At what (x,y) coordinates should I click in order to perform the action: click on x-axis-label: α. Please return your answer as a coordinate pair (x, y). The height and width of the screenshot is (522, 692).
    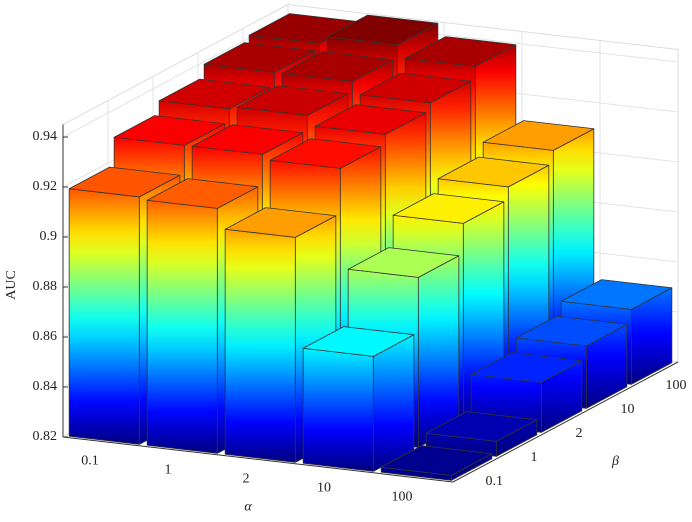
    Looking at the image, I should click on (248, 507).